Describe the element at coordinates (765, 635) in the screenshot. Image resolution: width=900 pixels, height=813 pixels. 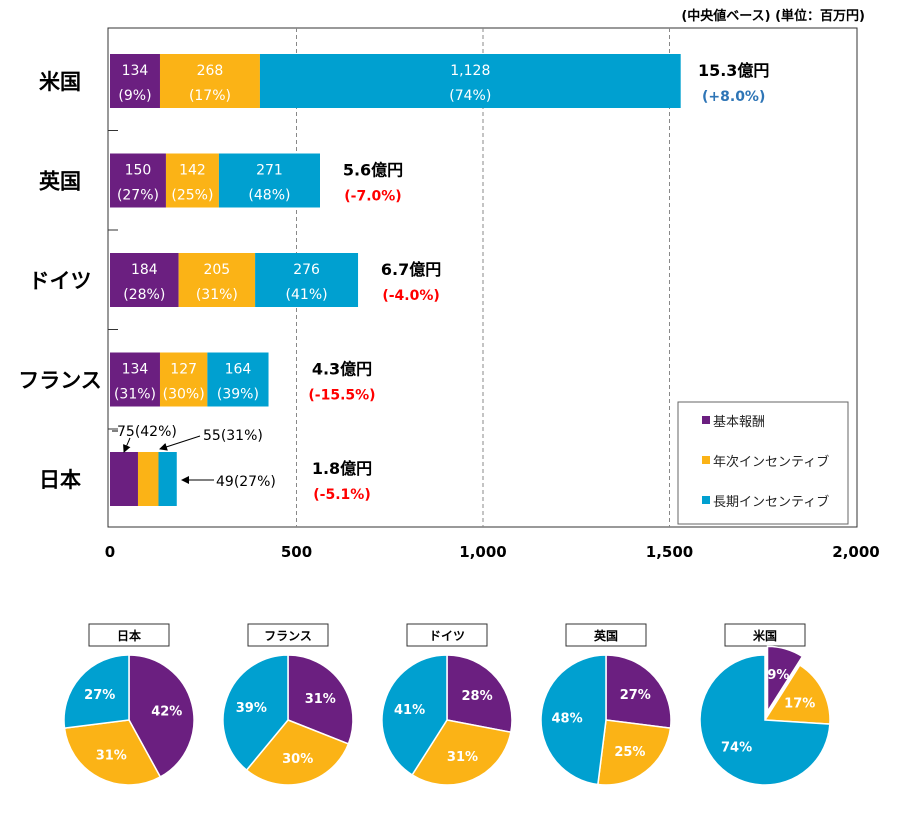
I see `pie-title: 米国` at that location.